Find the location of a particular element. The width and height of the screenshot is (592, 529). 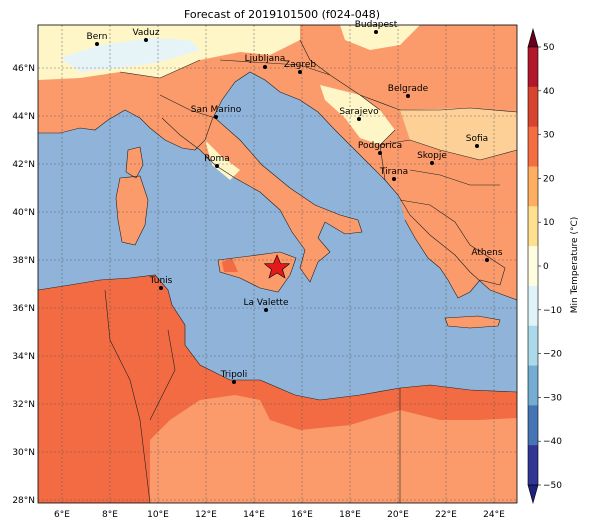

city-label: Sofia is located at coordinates (477, 139).